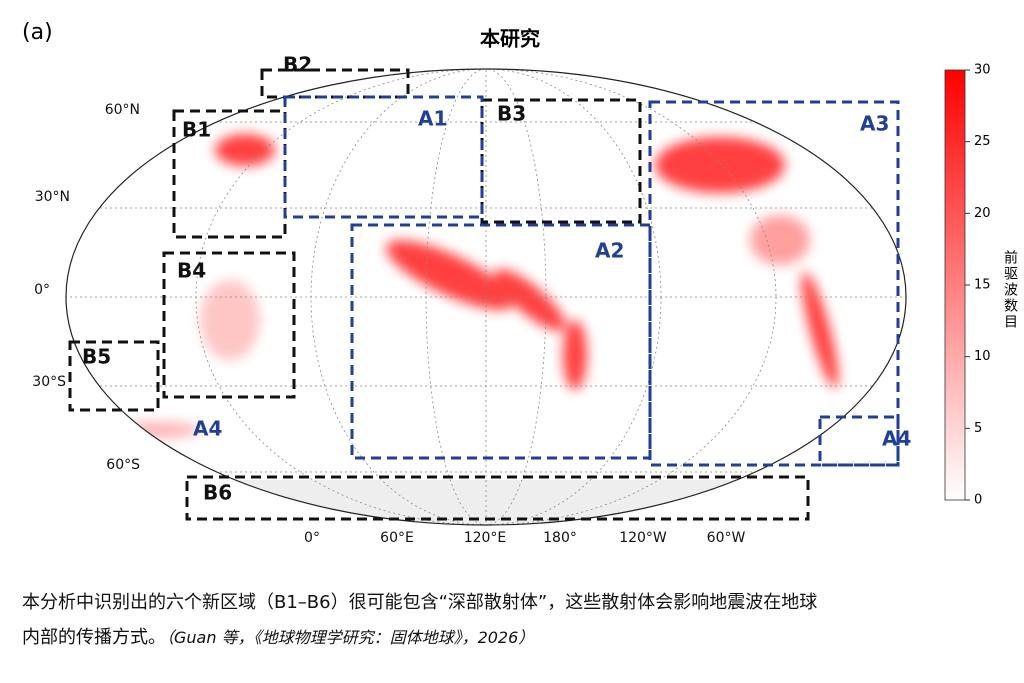 This screenshot has width=1024, height=683. Describe the element at coordinates (510, 39) in the screenshot. I see `title: 本研究` at that location.